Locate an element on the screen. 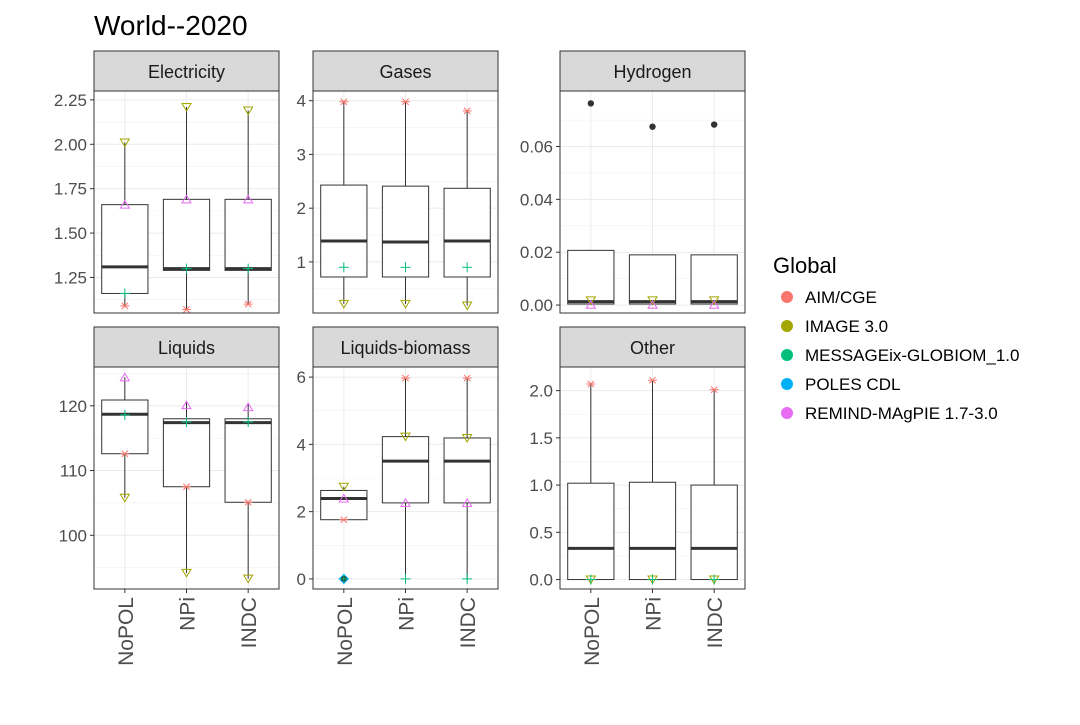 The image size is (1080, 725). y-tick-label: 2.25 is located at coordinates (70, 100).